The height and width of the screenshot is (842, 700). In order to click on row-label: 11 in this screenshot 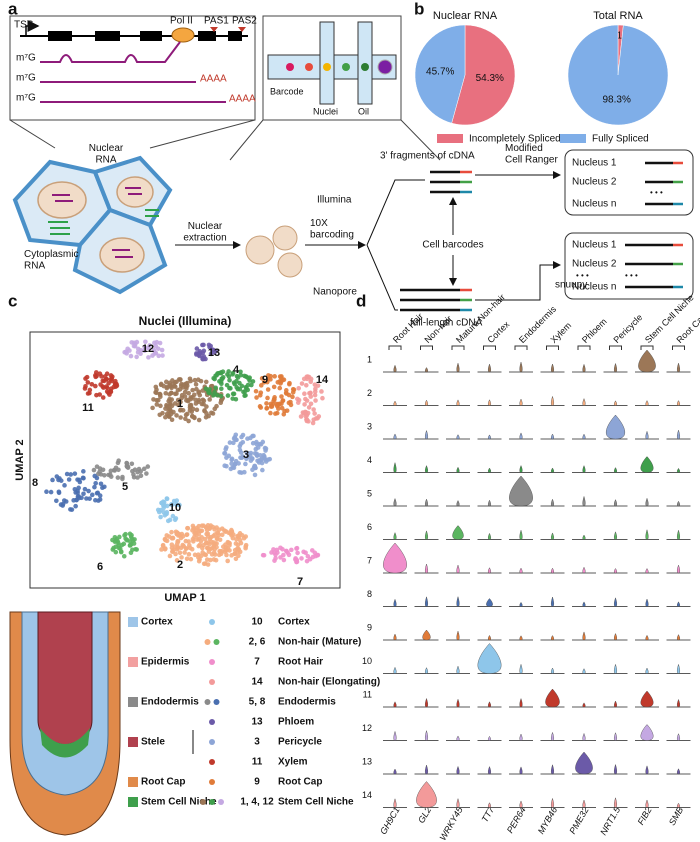, I will do `click(367, 694)`.